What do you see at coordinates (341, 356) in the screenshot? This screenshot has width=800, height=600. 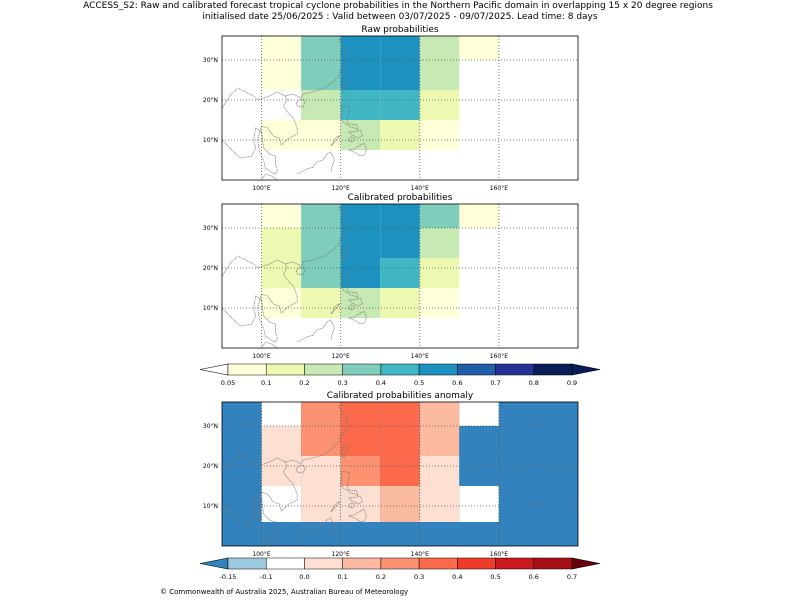 I see `calibrated-lon-label: 120°E` at bounding box center [341, 356].